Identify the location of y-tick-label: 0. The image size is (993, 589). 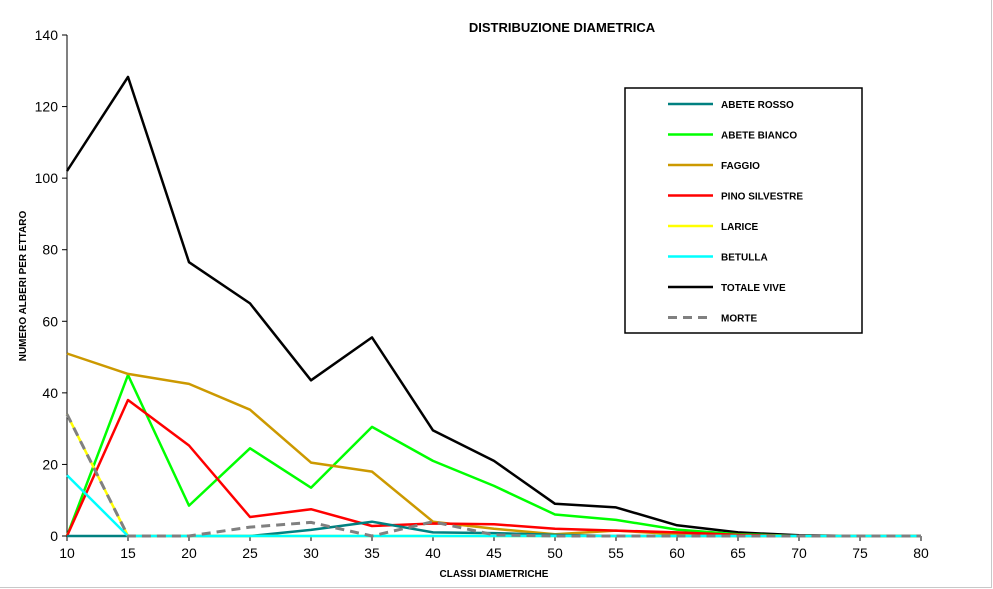
(54, 536).